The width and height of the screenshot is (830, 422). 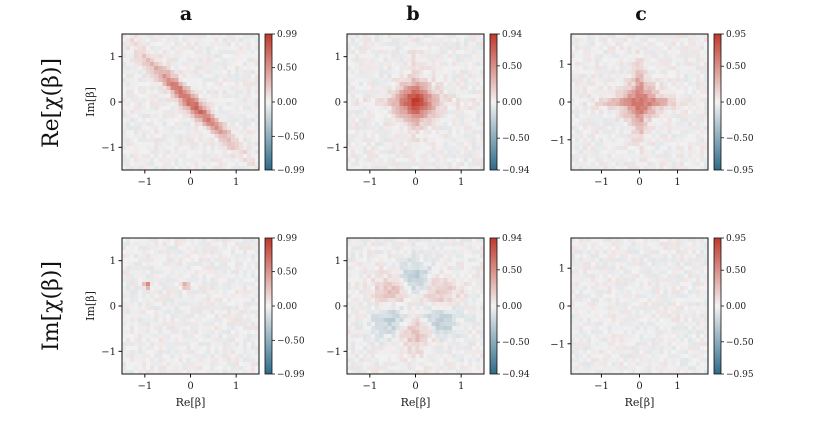 I want to click on y-tick-label: 0, so click(x=338, y=103).